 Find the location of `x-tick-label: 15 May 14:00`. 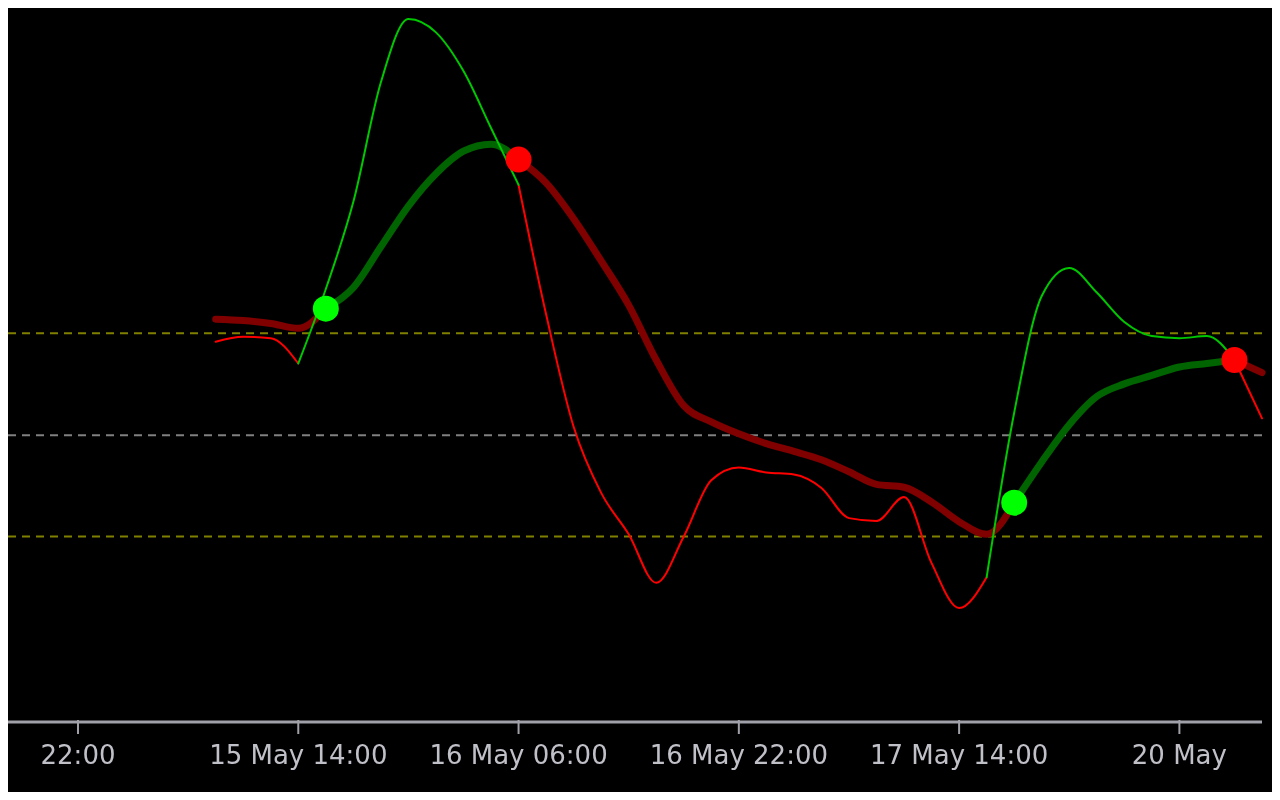

x-tick-label: 15 May 14:00 is located at coordinates (298, 755).